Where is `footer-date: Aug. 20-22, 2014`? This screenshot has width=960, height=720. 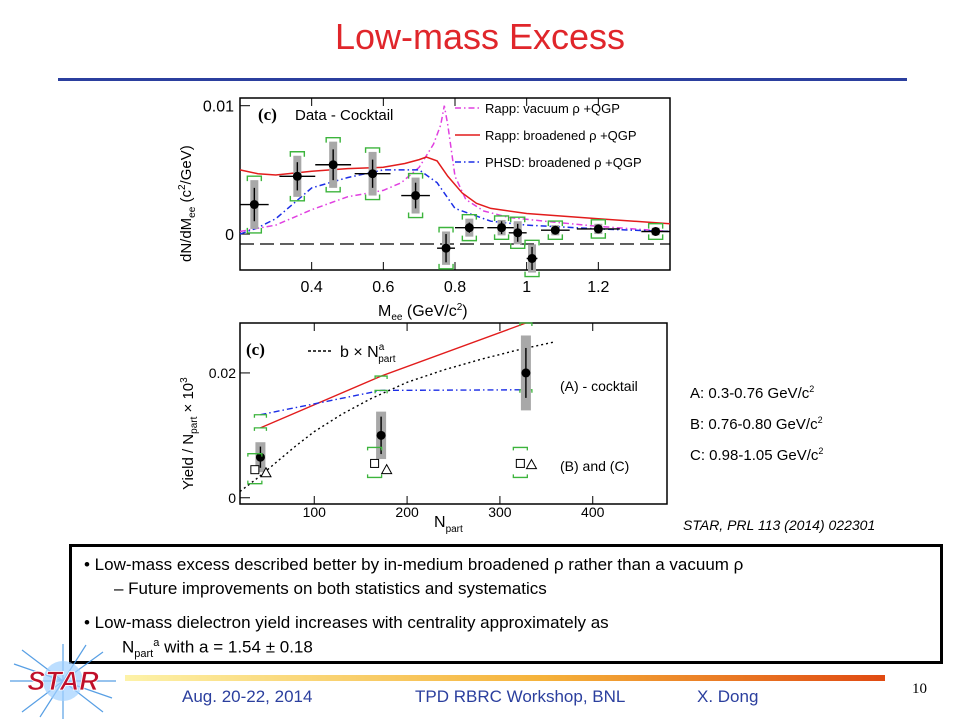 footer-date: Aug. 20-22, 2014 is located at coordinates (247, 696).